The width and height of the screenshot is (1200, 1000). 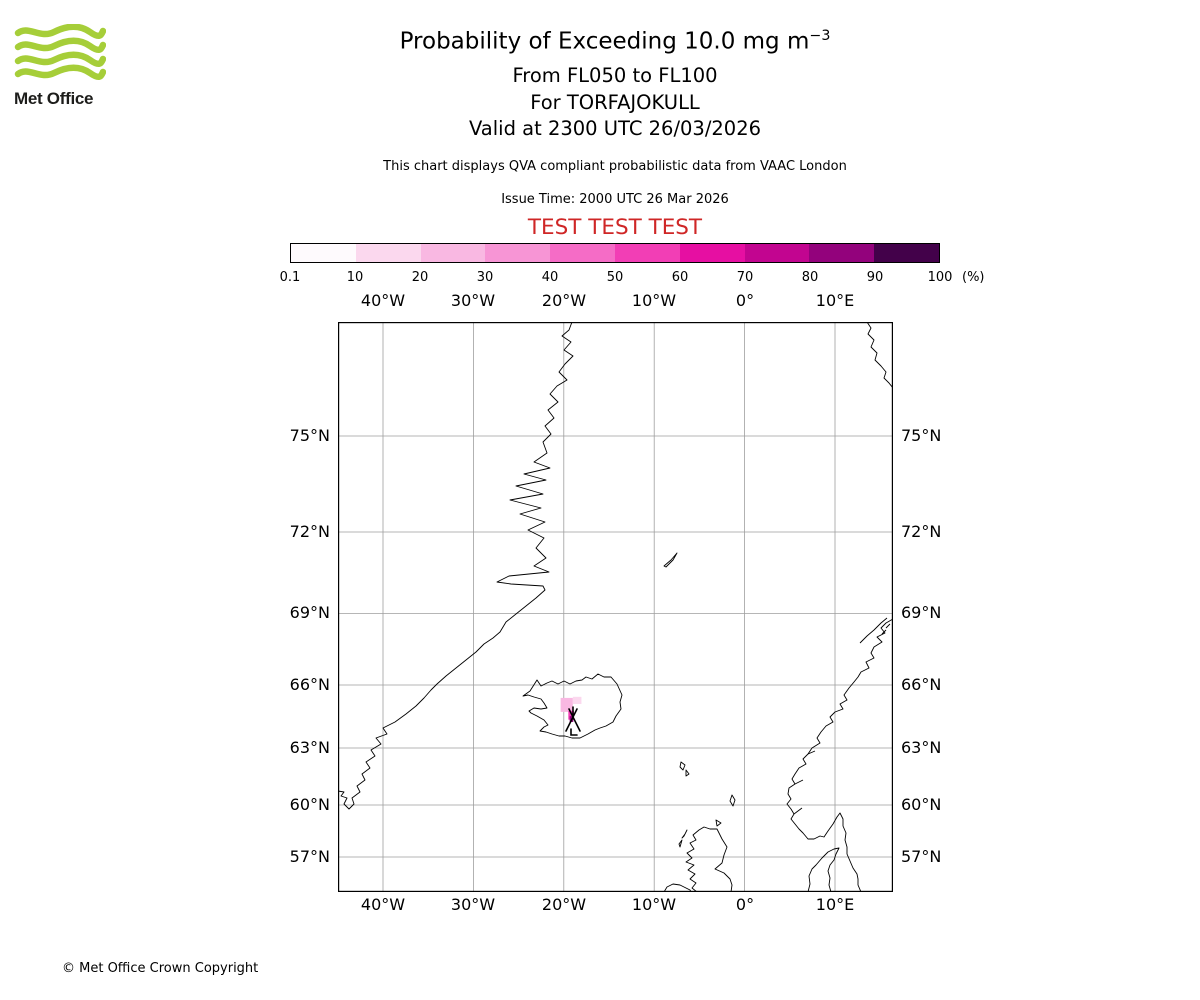 What do you see at coordinates (473, 300) in the screenshot?
I see `lon-label-top: 30°W` at bounding box center [473, 300].